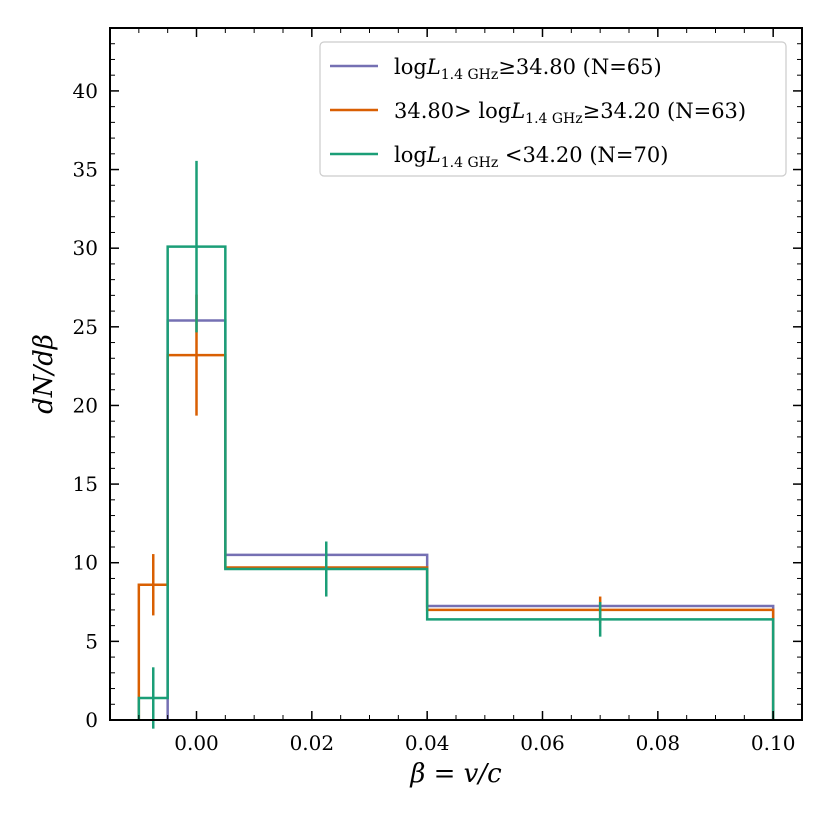  Describe the element at coordinates (196, 743) in the screenshot. I see `x-tick-label: 0.00` at that location.